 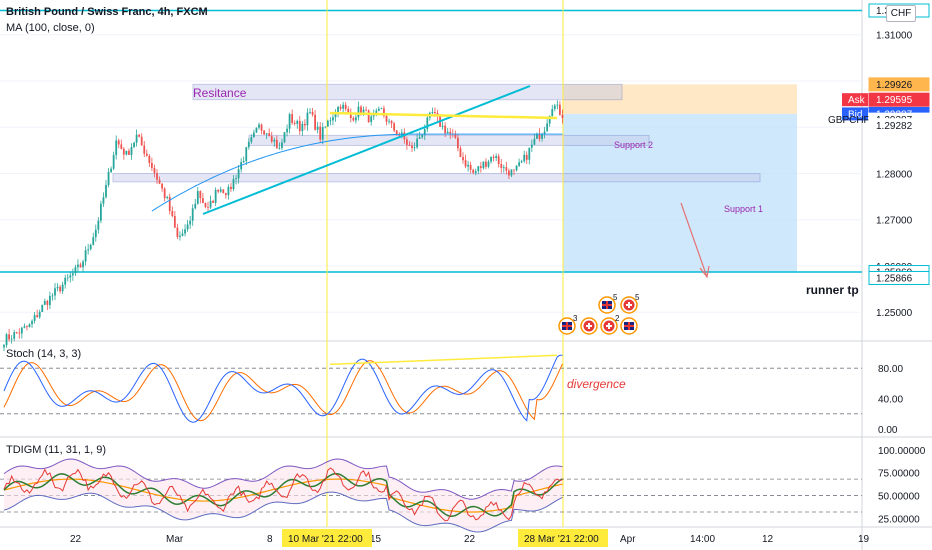 What do you see at coordinates (357, 172) in the screenshot?
I see `ma-100-line` at bounding box center [357, 172].